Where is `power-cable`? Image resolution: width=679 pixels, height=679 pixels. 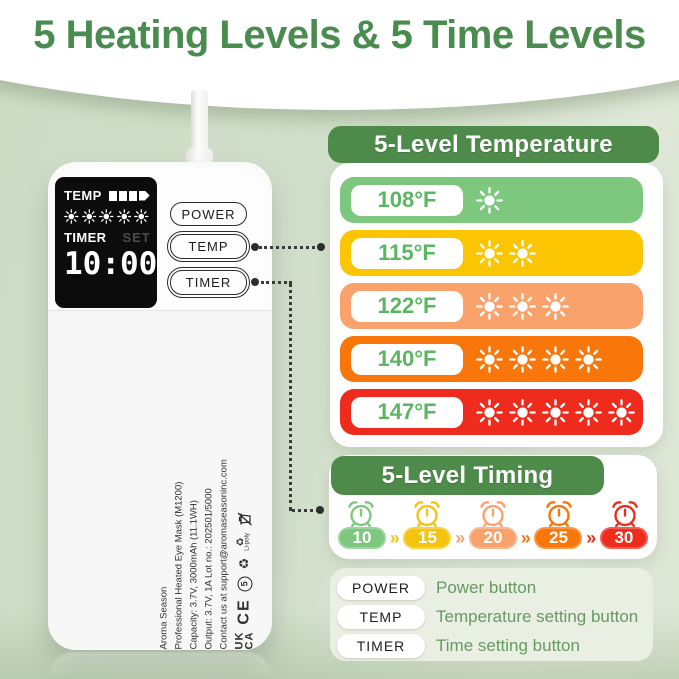
power-cable is located at coordinates (199, 126).